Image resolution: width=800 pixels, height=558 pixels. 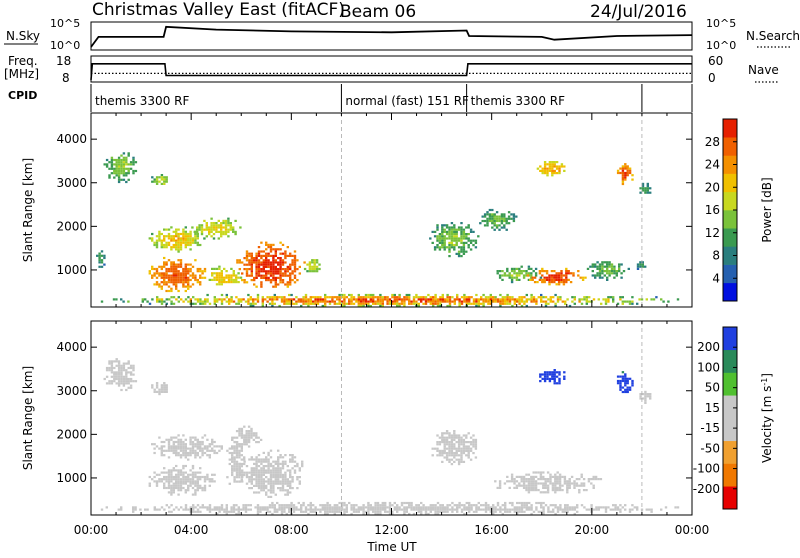 What do you see at coordinates (218, 10) in the screenshot?
I see `plot-title: Christmas Valley East (fitACF)` at bounding box center [218, 10].